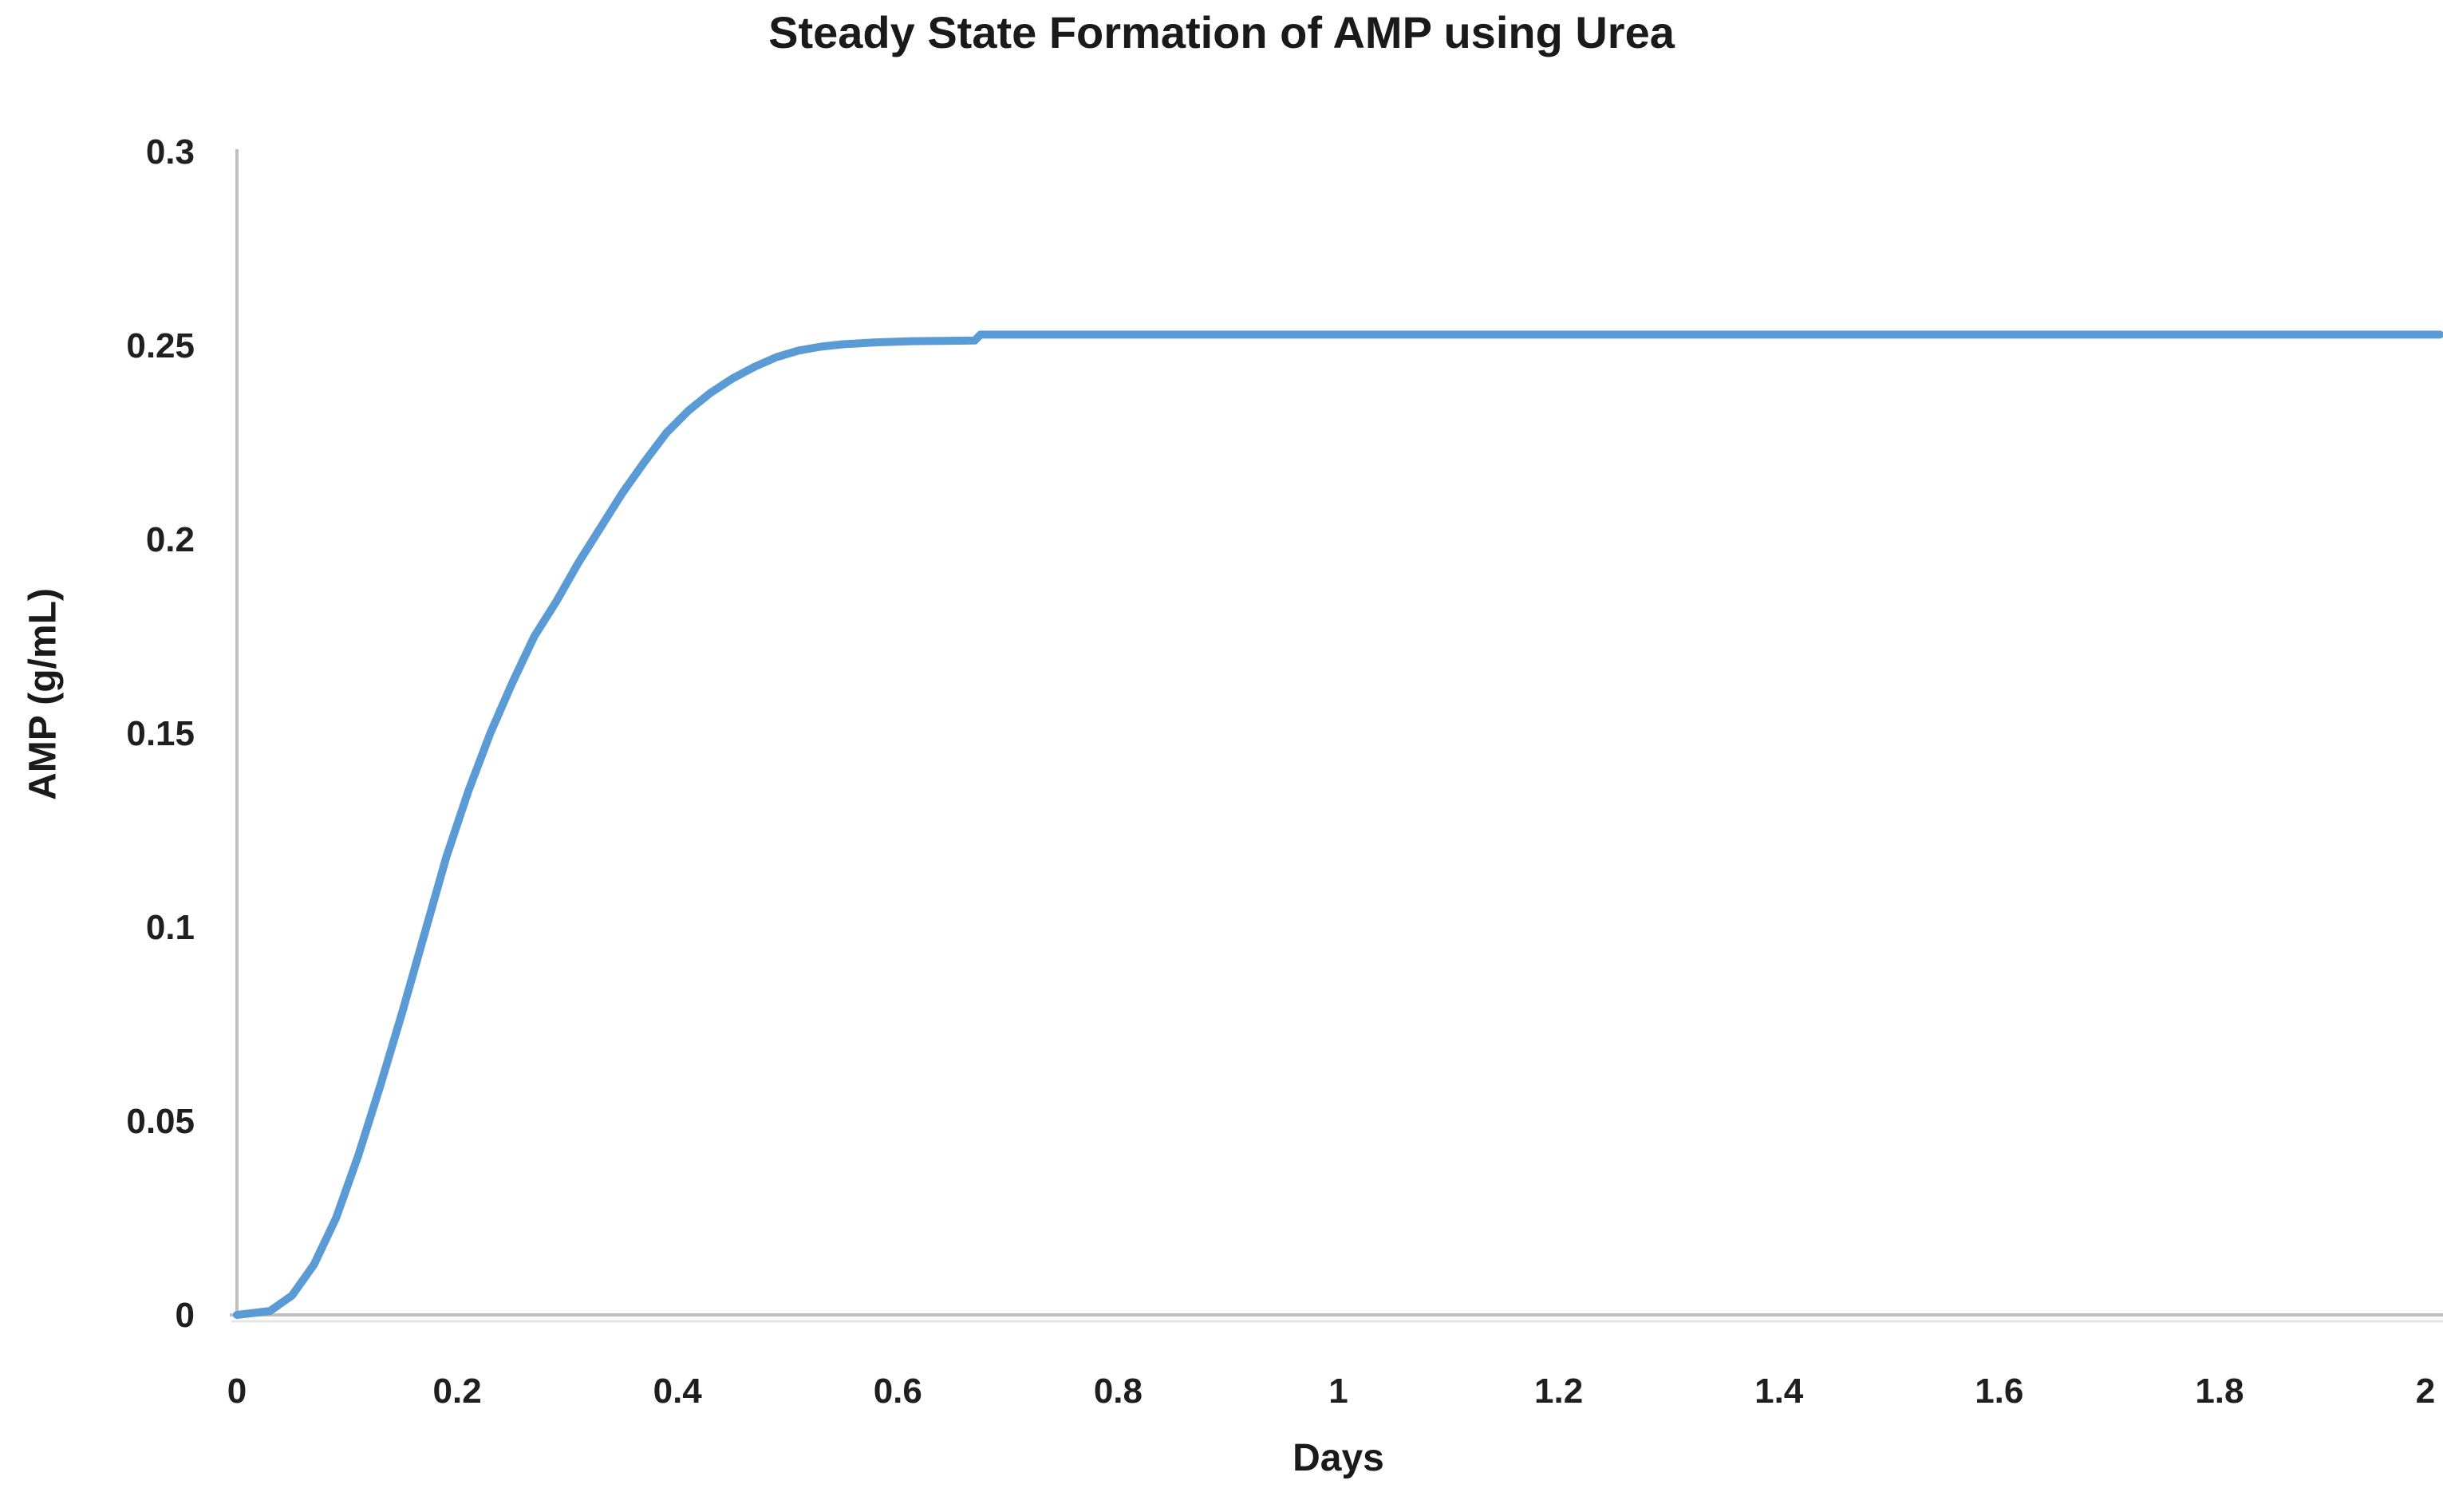 This screenshot has width=2443, height=1512. Describe the element at coordinates (1779, 1391) in the screenshot. I see `x-tick-label: 1.4` at that location.